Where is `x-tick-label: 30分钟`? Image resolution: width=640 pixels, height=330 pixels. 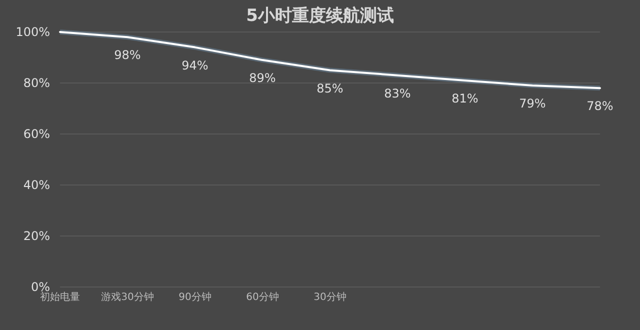 x-tick-label: 30分钟 is located at coordinates (330, 297).